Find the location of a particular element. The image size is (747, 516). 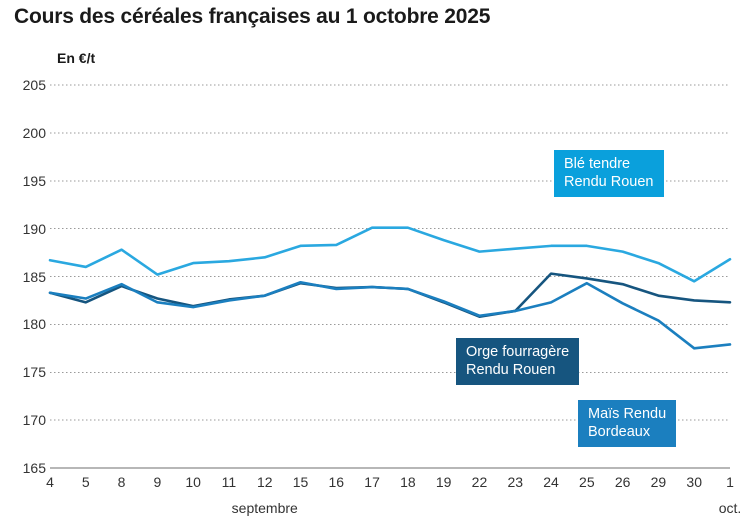

x-axis-month-label: oct. is located at coordinates (730, 508).